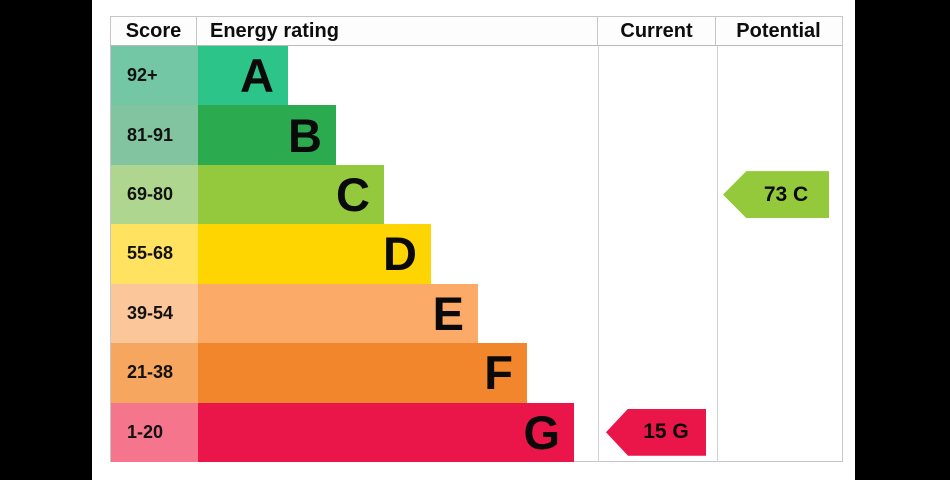  I want to click on rating-bar-c: C, so click(291, 194).